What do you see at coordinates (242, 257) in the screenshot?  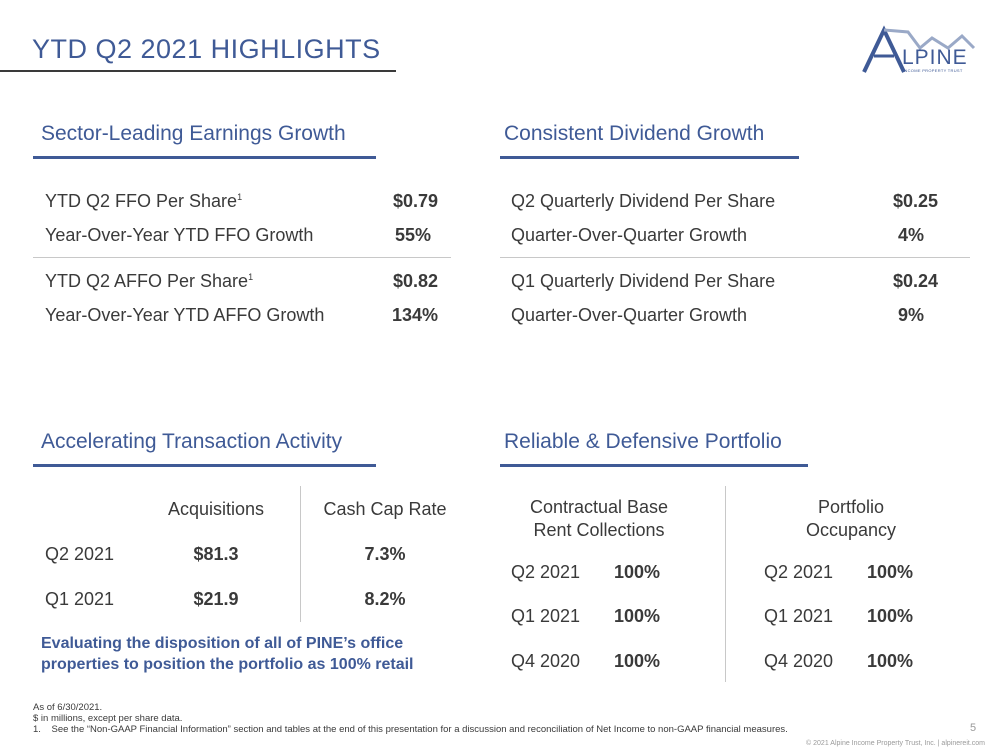 I see `earnings-divider` at bounding box center [242, 257].